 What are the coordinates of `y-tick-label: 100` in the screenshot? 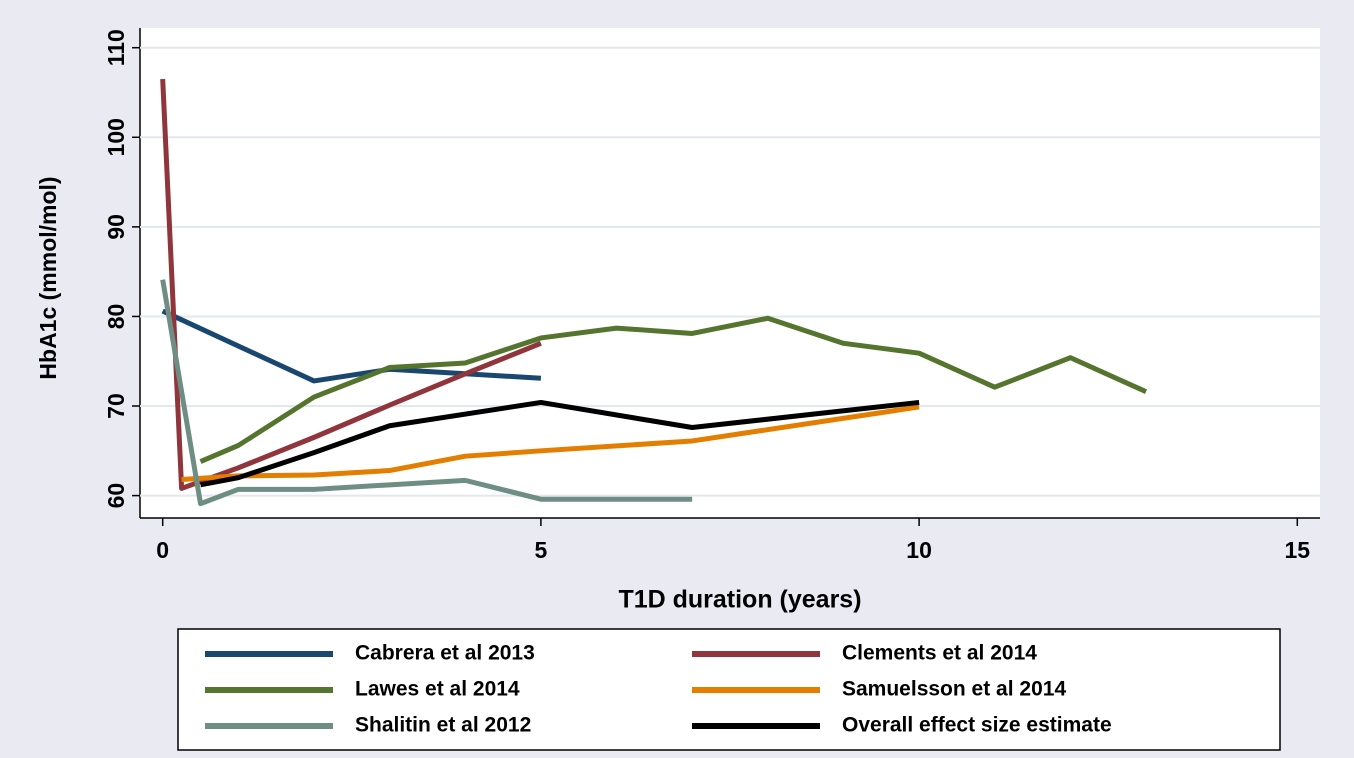 It's located at (116, 137).